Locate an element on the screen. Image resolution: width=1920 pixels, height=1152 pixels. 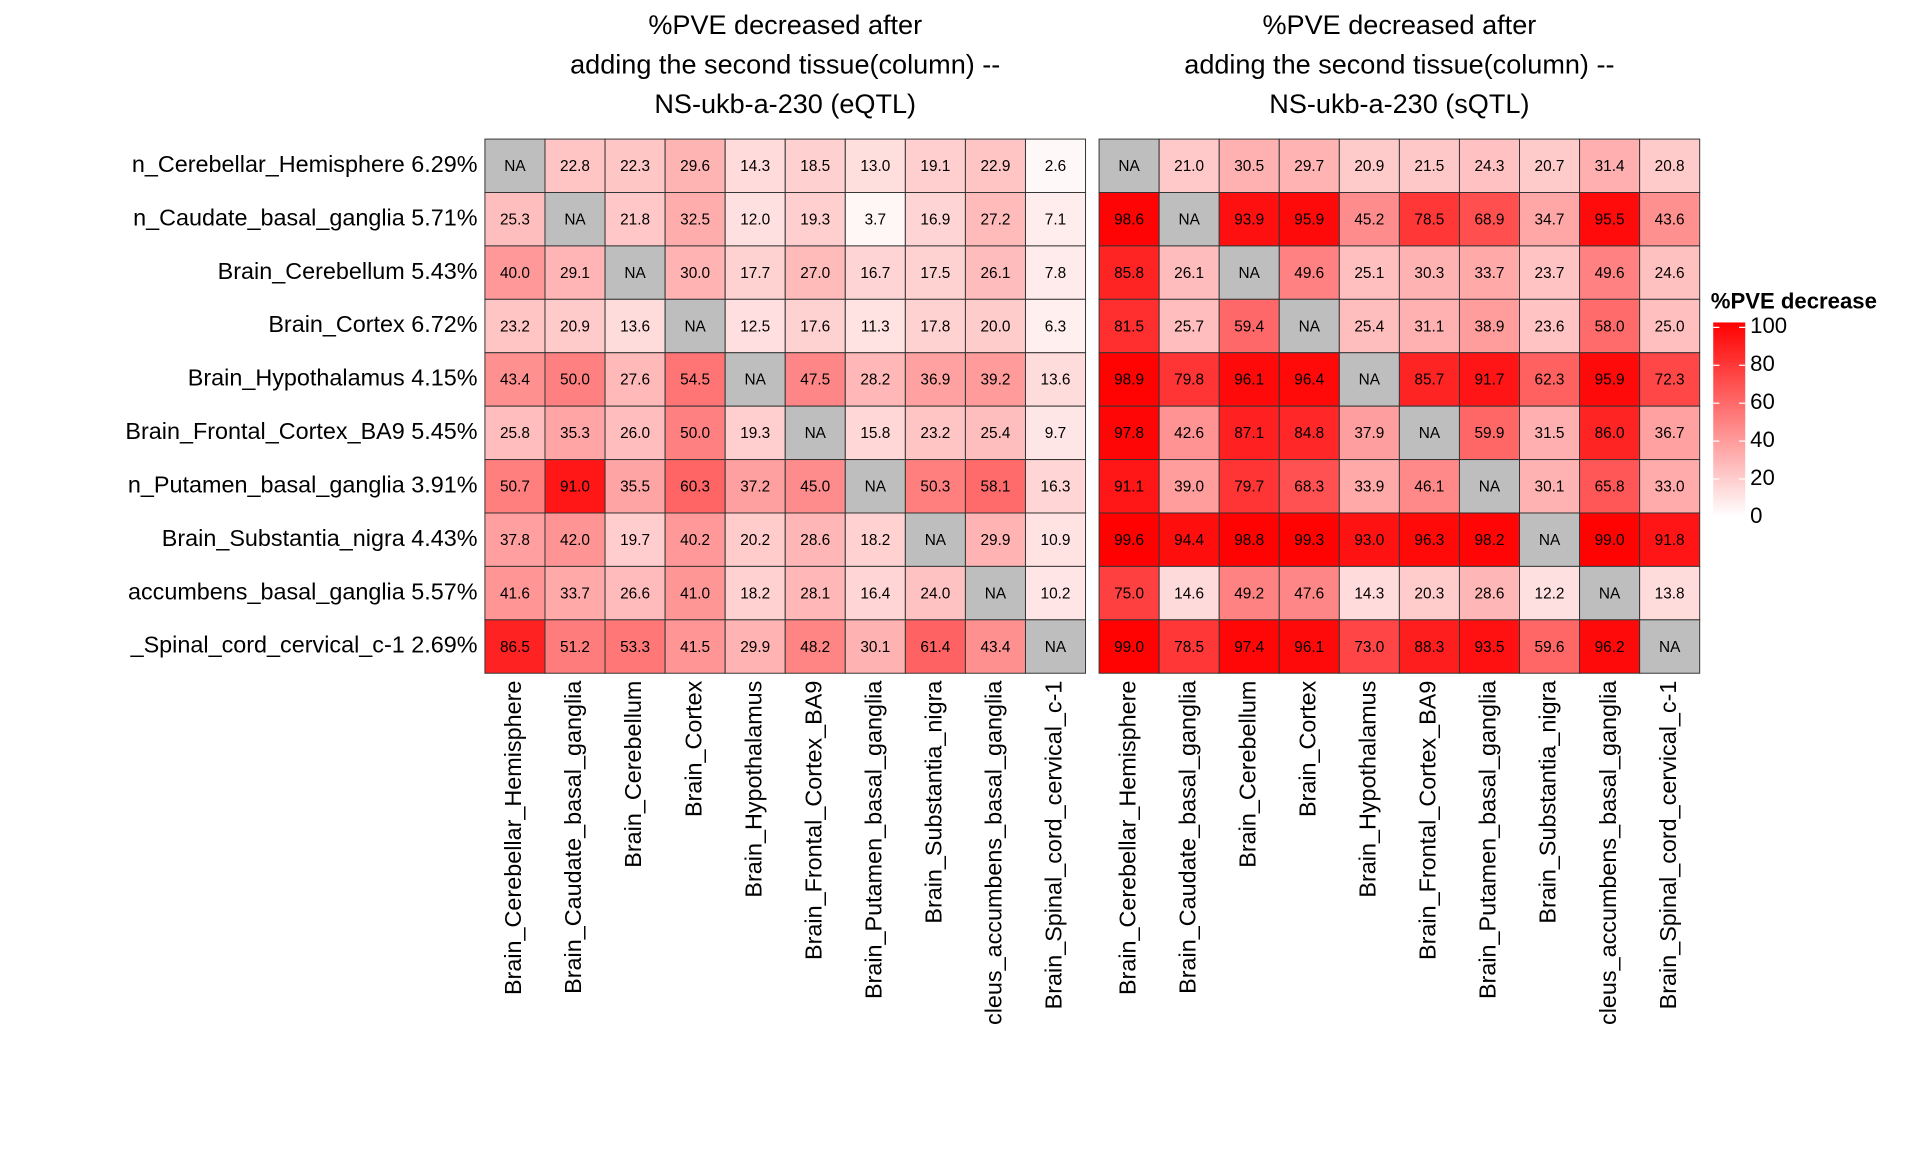
cell-label: 96.1 is located at coordinates (1249, 380).